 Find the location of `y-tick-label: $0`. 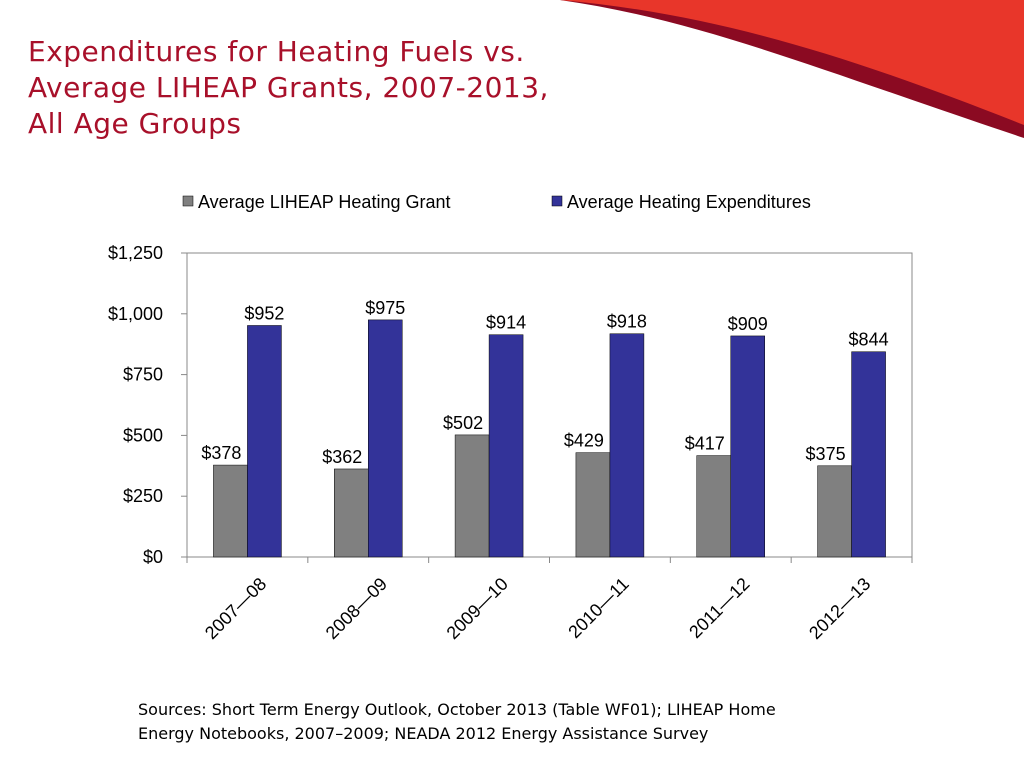

y-tick-label: $0 is located at coordinates (153, 557).